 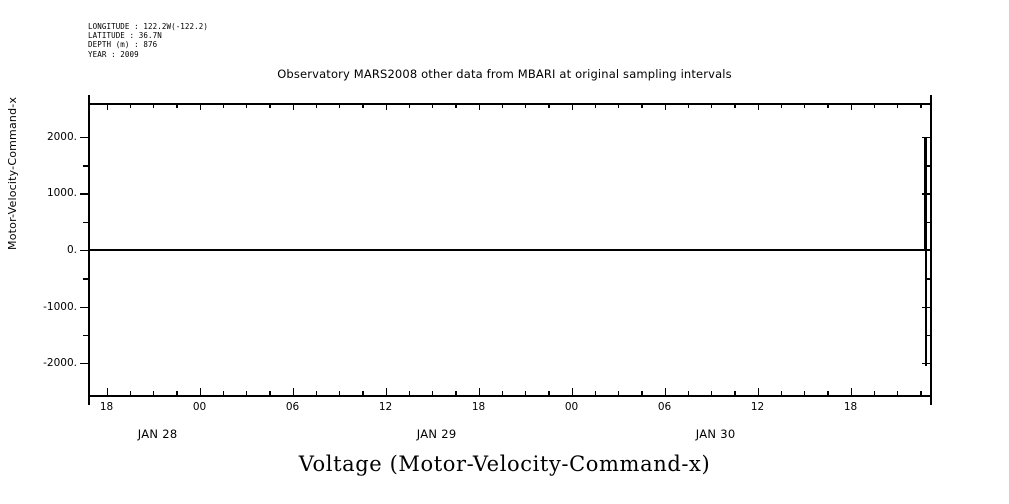 What do you see at coordinates (148, 26) in the screenshot?
I see `metadata-longitude: LONGITUDE : 122.2W(-122.2)` at bounding box center [148, 26].